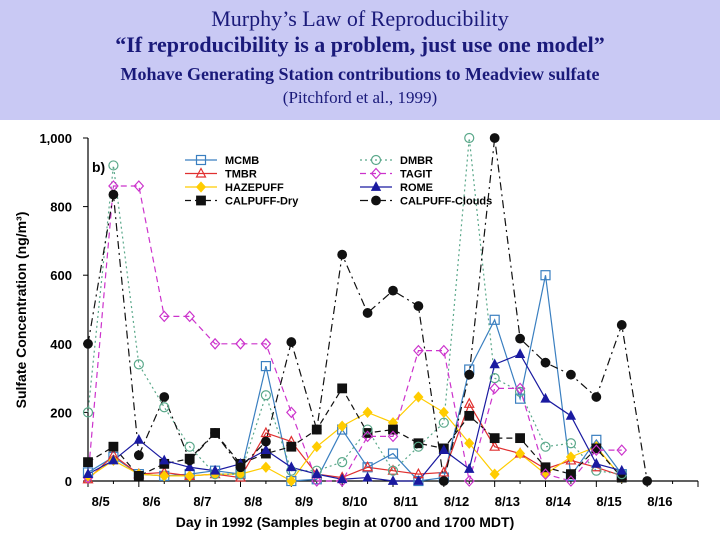 The height and width of the screenshot is (540, 720). What do you see at coordinates (416, 161) in the screenshot?
I see `legend-label-dmbr: DMBR` at bounding box center [416, 161].